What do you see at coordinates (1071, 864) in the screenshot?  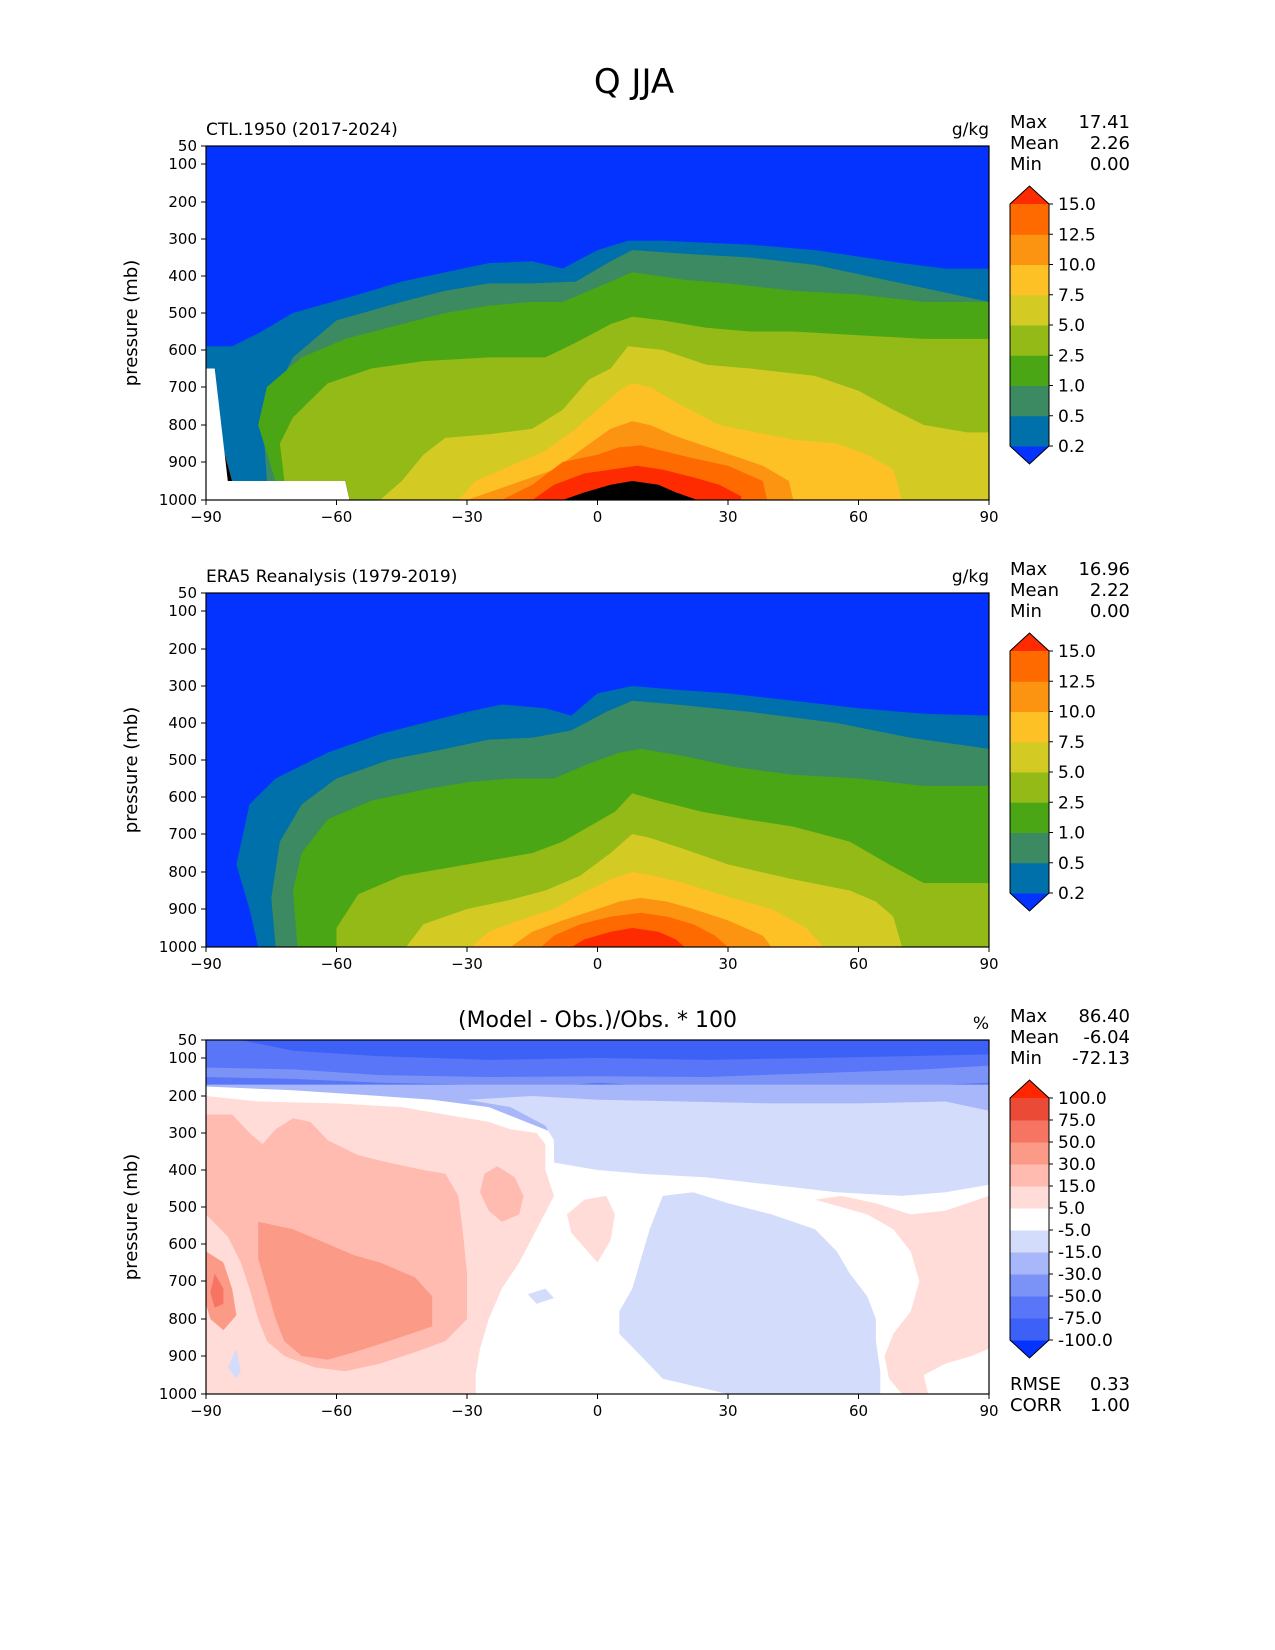 I see `obs-colorbar-label: 0.5` at bounding box center [1071, 864].